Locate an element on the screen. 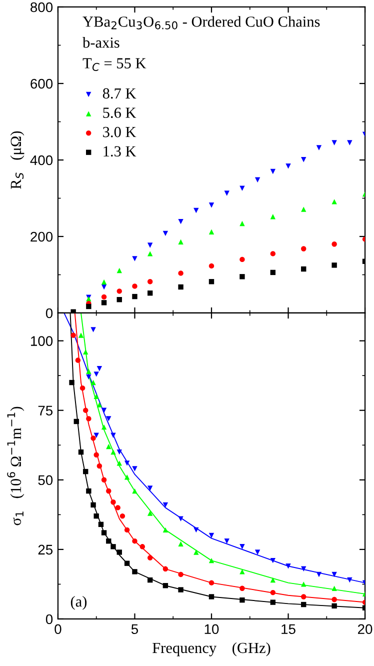 The width and height of the screenshot is (374, 666). y-tick-label: 0 is located at coordinates (49, 313).